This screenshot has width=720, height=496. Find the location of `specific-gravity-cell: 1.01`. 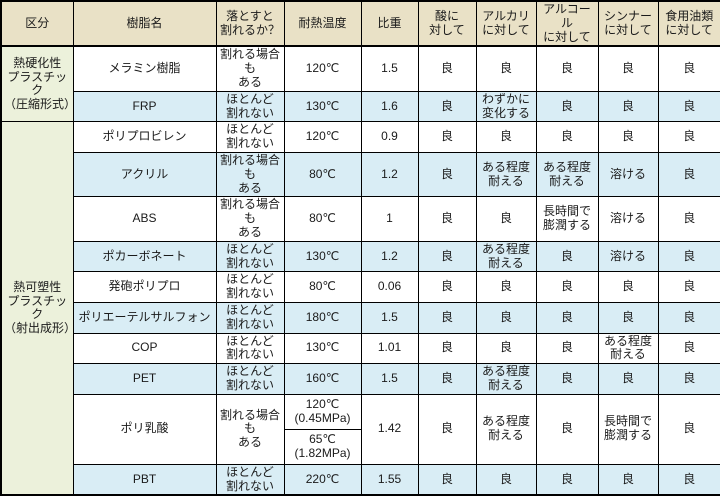

specific-gravity-cell: 1.01 is located at coordinates (389, 348).